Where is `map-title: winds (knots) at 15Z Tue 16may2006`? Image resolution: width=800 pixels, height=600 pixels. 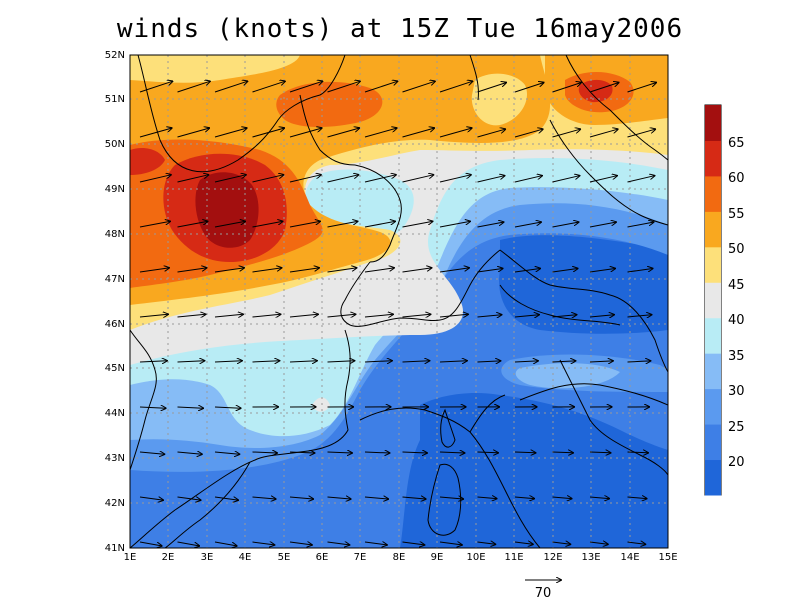
map-title: winds (knots) at 15Z Tue 16may2006 is located at coordinates (400, 29).